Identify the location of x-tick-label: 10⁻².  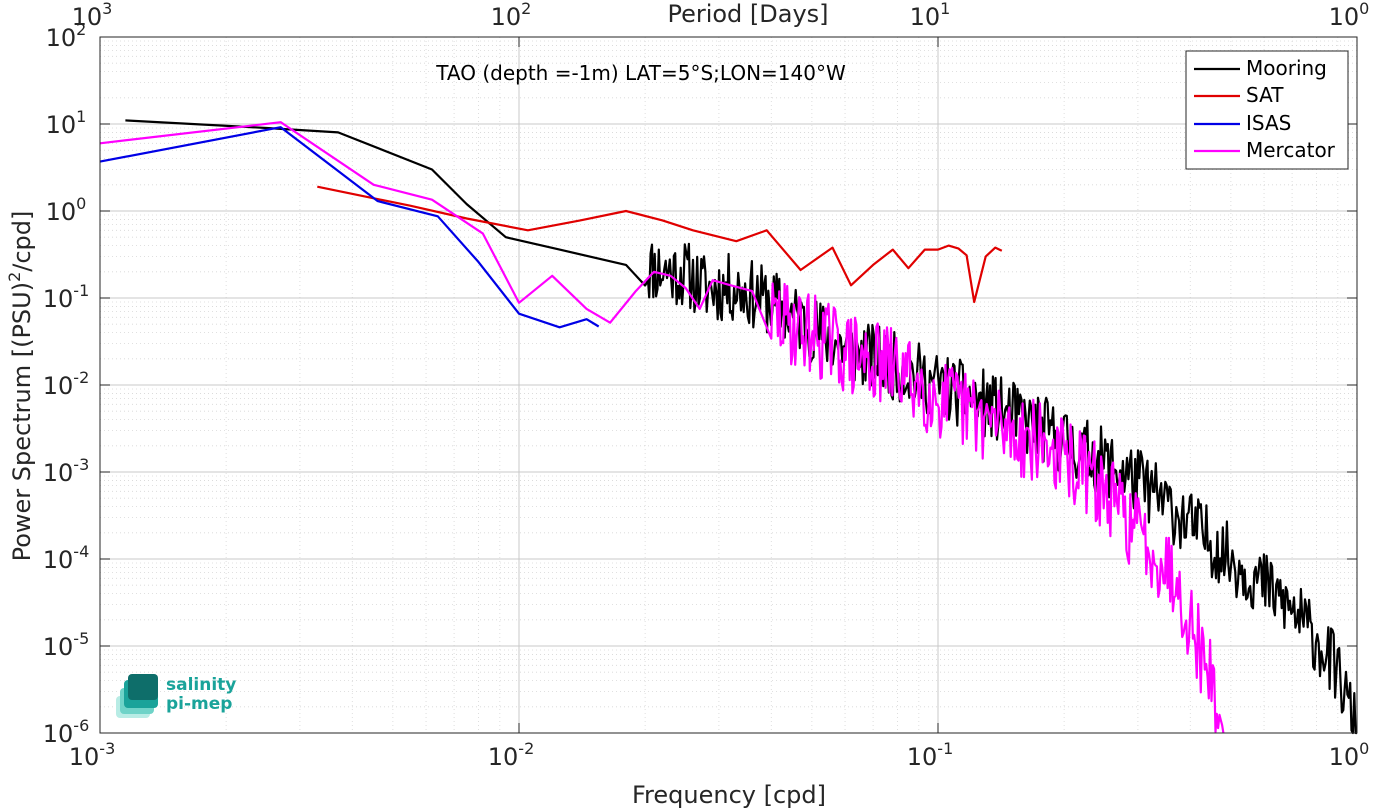
(511, 755).